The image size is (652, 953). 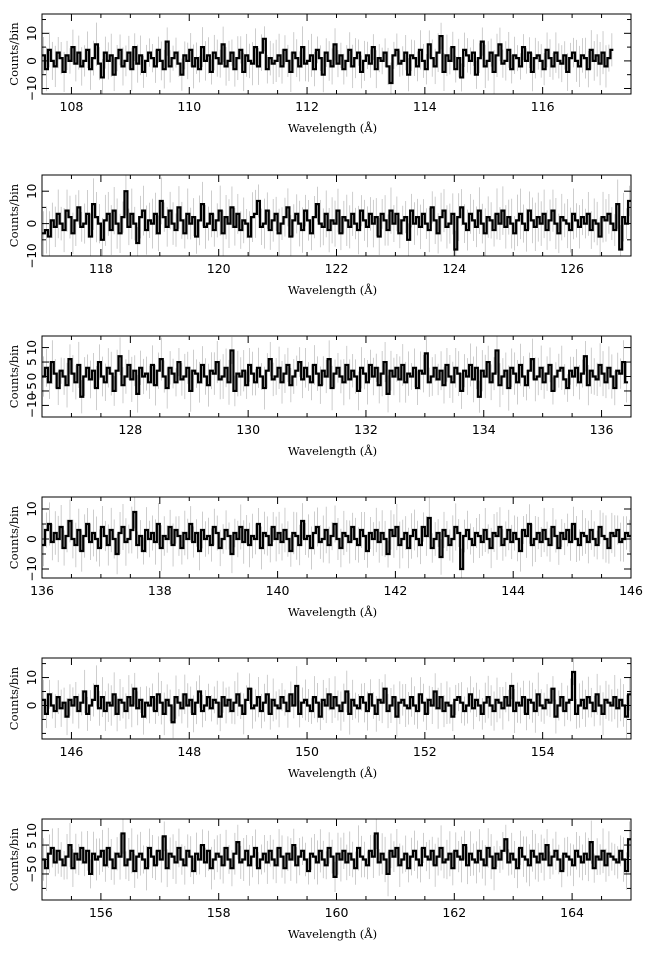 What do you see at coordinates (484, 429) in the screenshot?
I see `x-tick-label: 134` at bounding box center [484, 429].